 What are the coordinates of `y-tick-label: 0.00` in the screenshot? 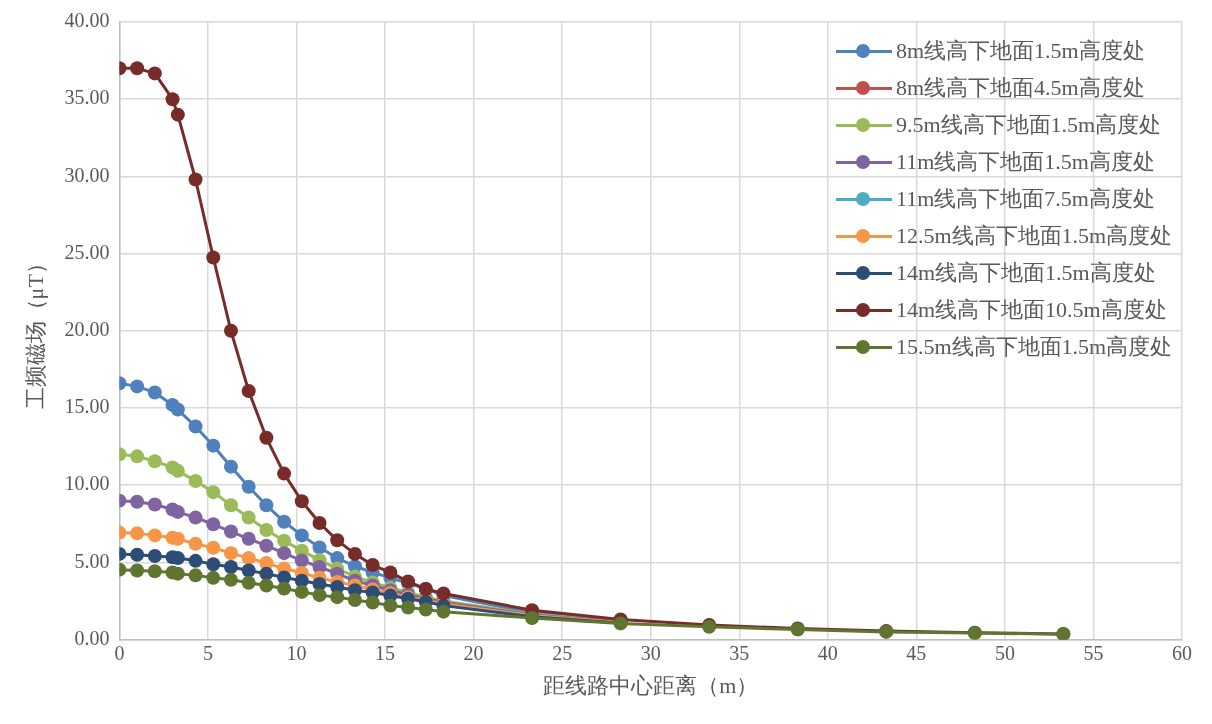 It's located at (92, 637).